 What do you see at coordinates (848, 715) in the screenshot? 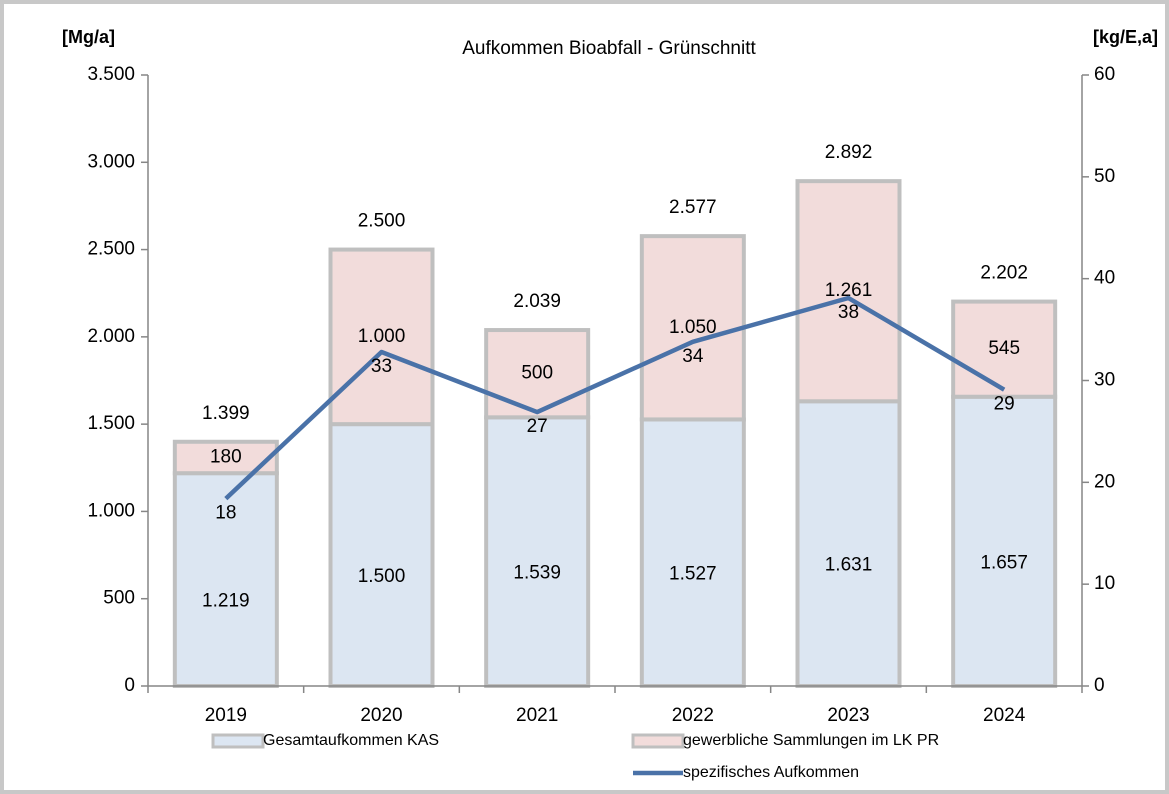
I see `x-tick-label: 2023` at bounding box center [848, 715].